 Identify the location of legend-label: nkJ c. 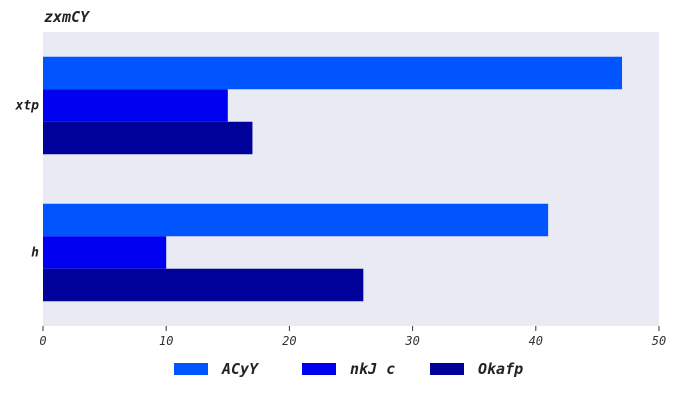
(372, 369).